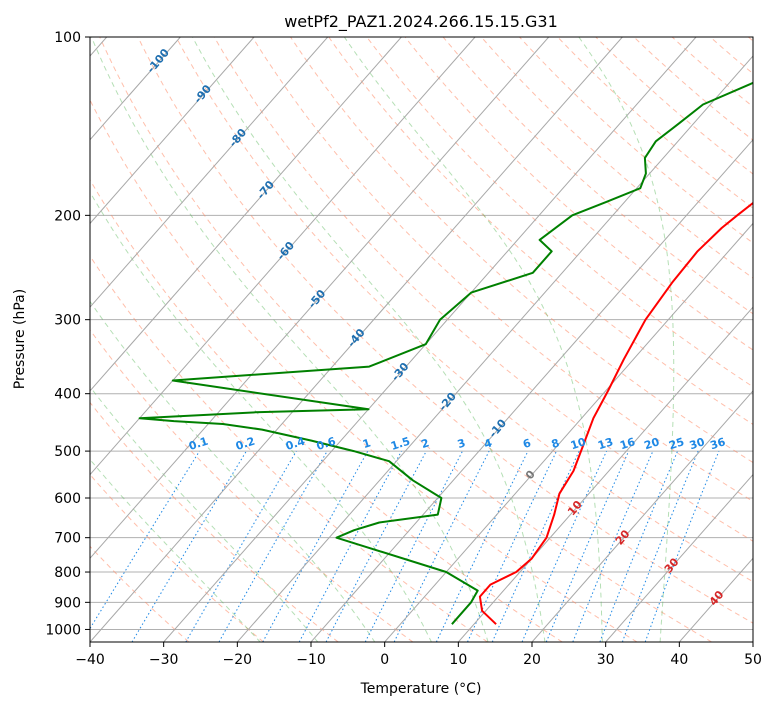 This screenshot has width=775, height=712. I want to click on y-tick-label: 100, so click(67, 38).